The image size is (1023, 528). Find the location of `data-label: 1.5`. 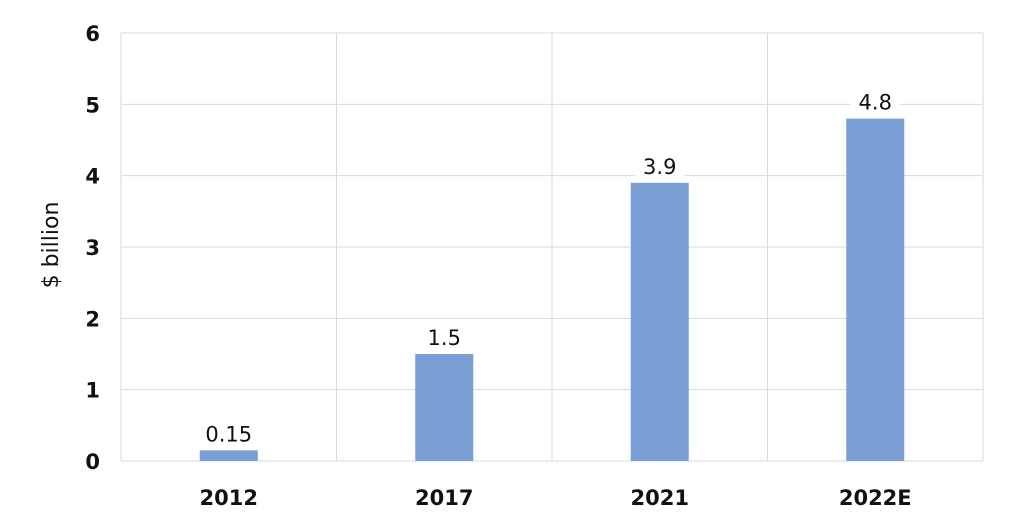

data-label: 1.5 is located at coordinates (444, 338).